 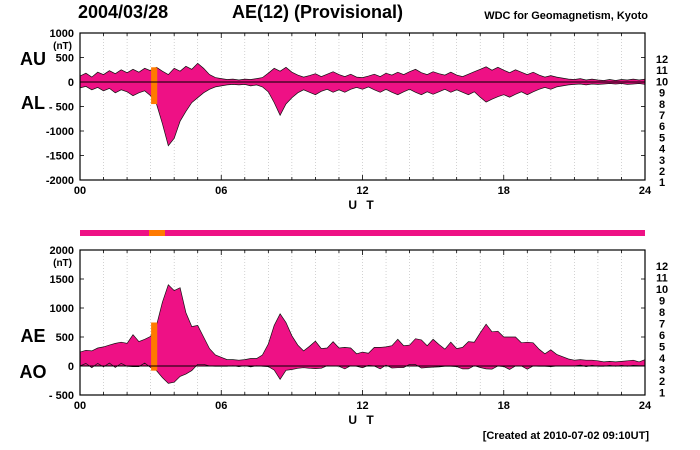 What do you see at coordinates (362, 325) in the screenshot?
I see `series-ae-area` at bounding box center [362, 325].